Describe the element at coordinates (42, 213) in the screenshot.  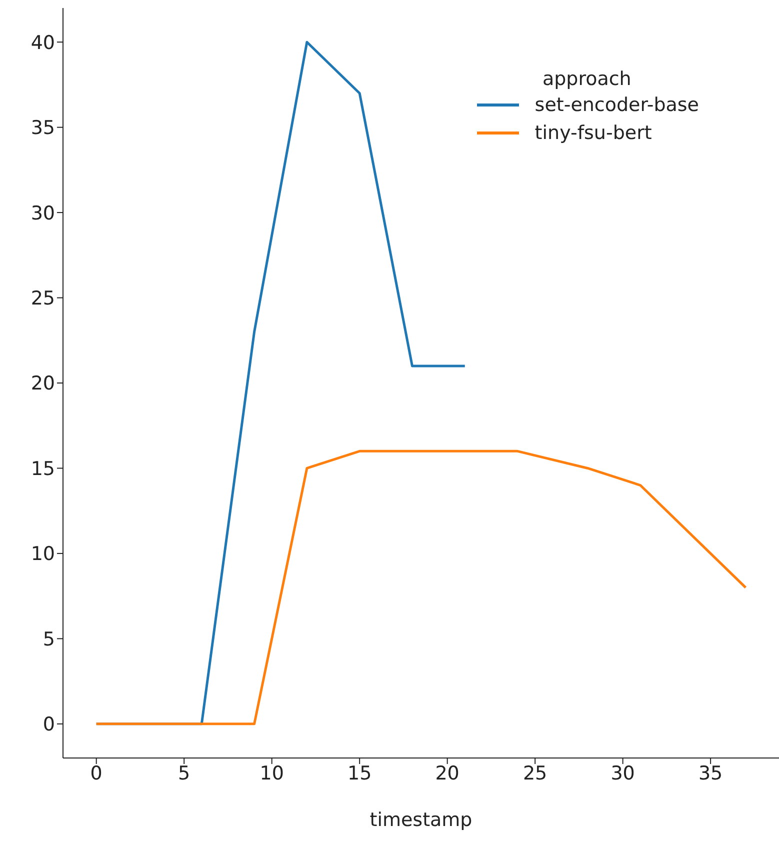
I see `y-tick-label: 30` at that location.